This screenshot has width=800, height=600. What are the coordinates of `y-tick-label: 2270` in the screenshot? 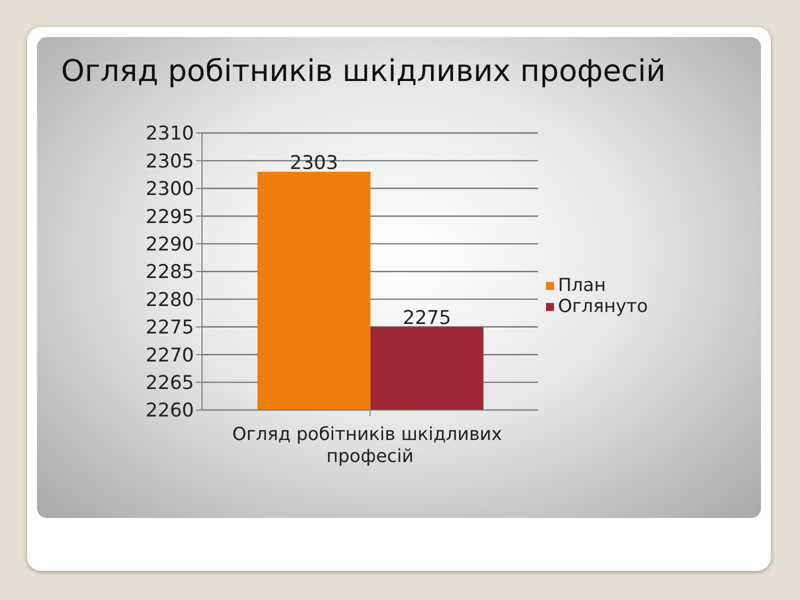 It's located at (170, 355).